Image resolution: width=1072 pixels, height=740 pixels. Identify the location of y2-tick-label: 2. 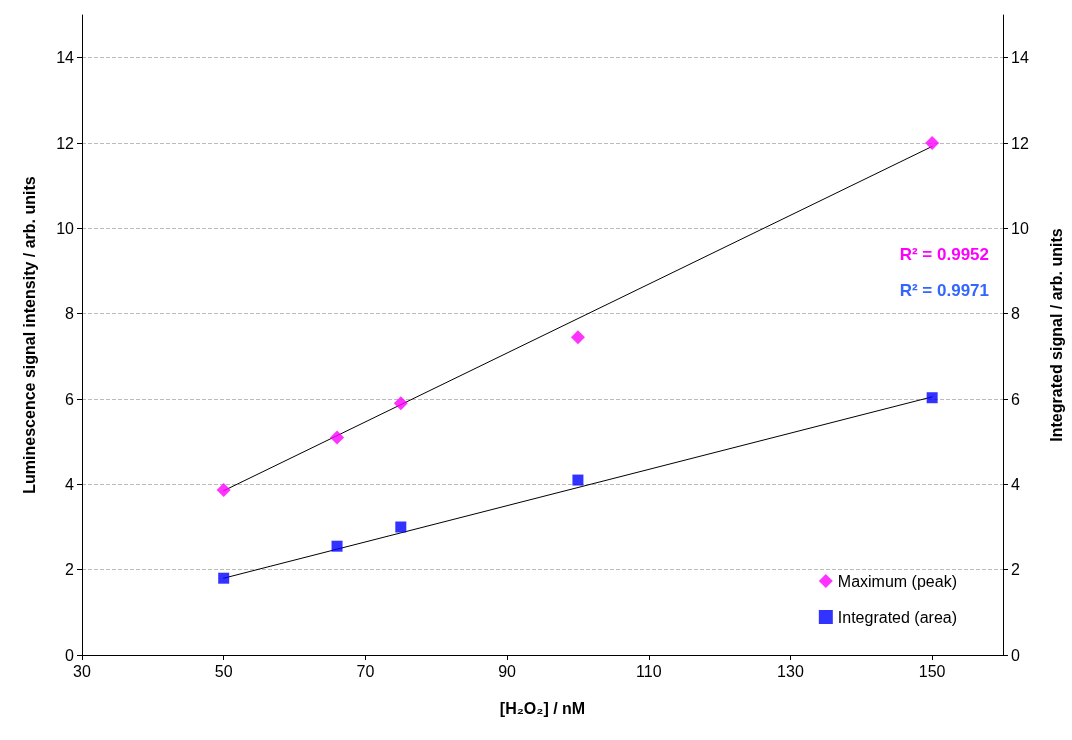
(1015, 570).